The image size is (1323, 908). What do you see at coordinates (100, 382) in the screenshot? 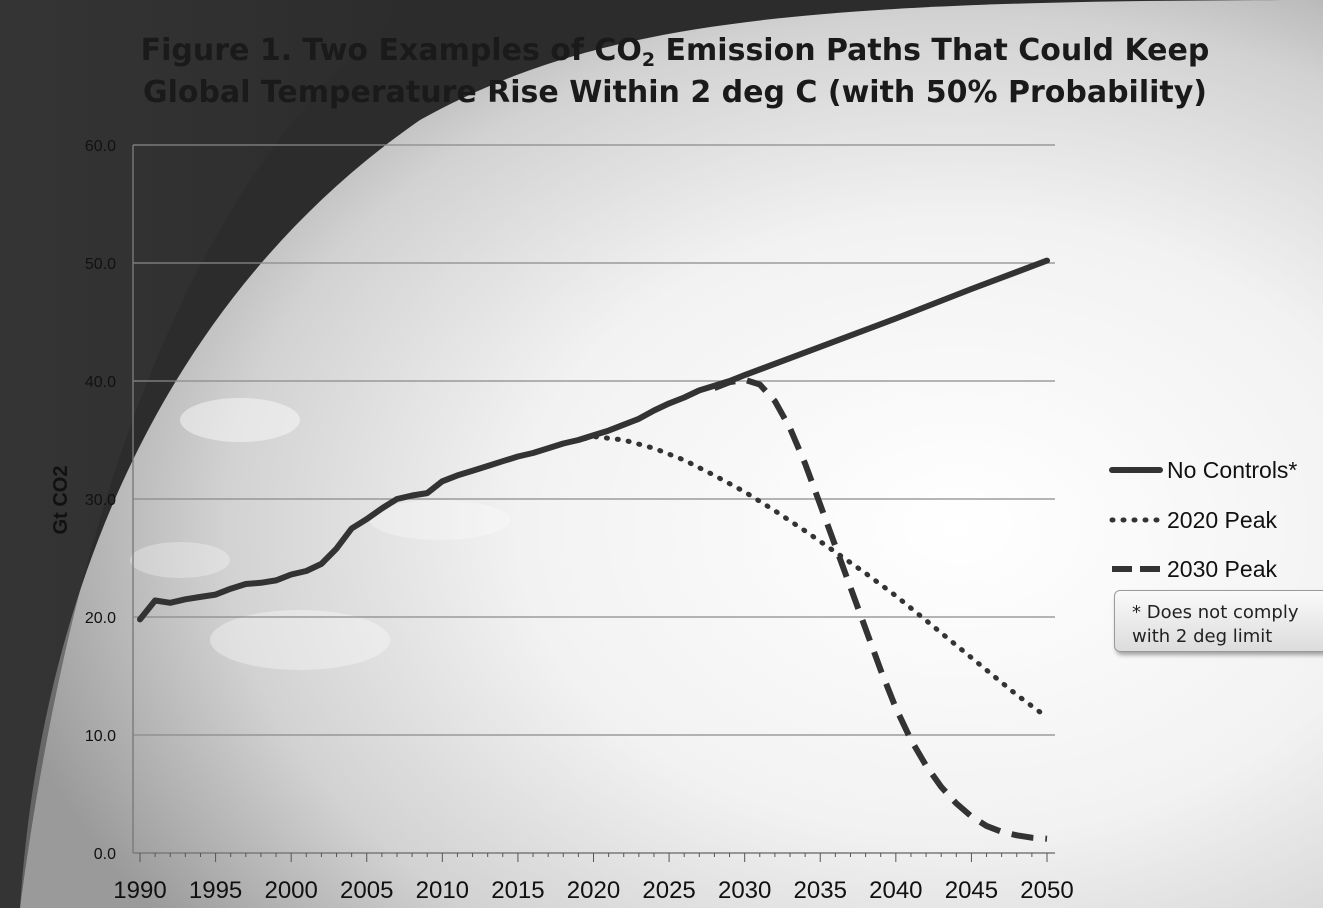
I see `y-tick-label-40.0: 40.0` at bounding box center [100, 382].